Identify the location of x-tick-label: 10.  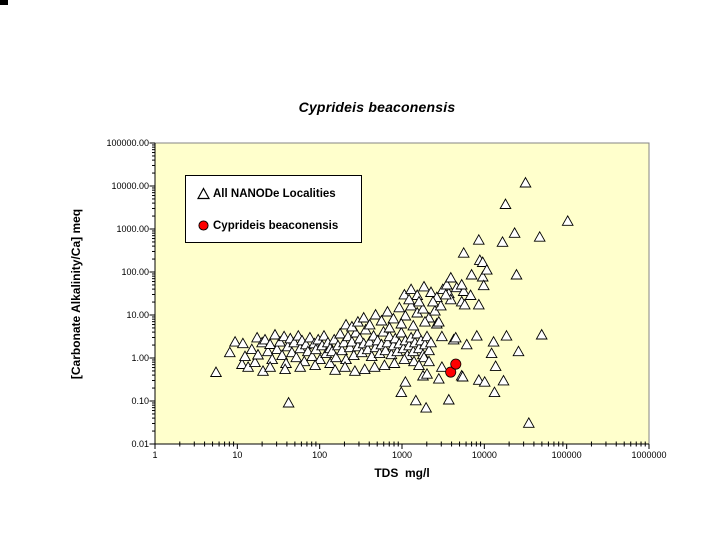
(237, 455).